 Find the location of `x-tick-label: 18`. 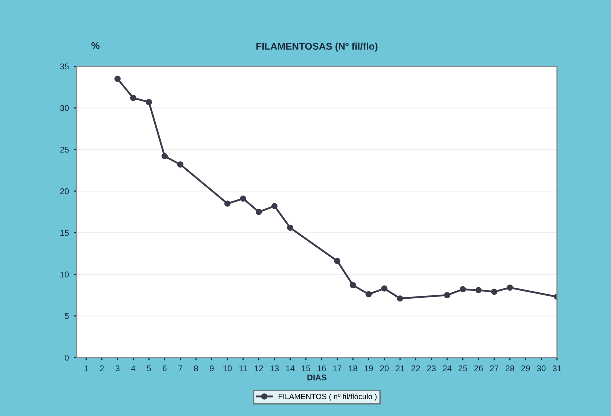

x-tick-label: 18 is located at coordinates (353, 369).